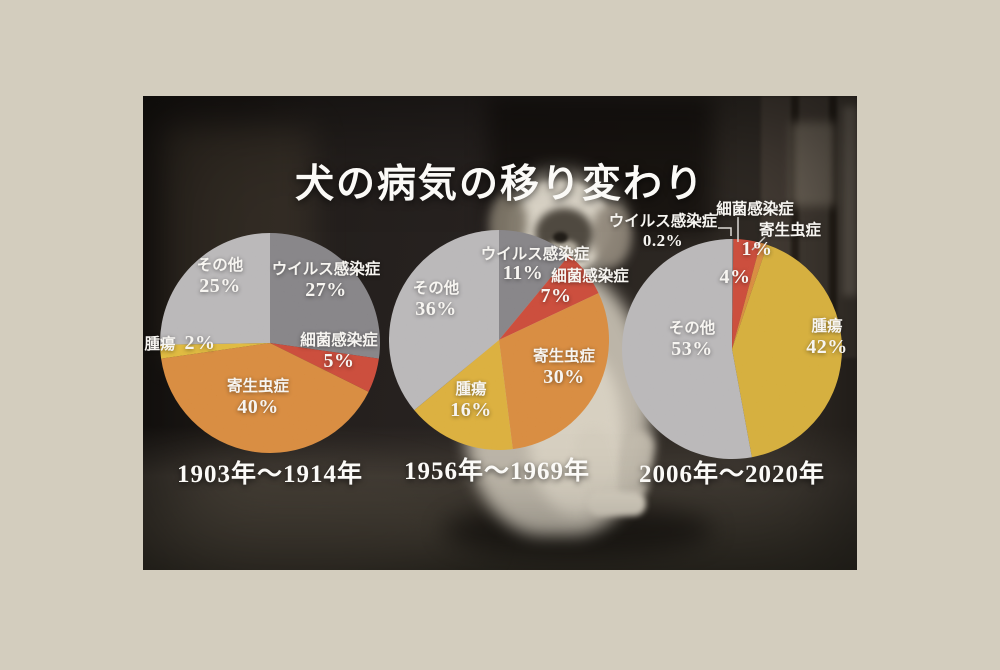  I want to click on slice-percent: 16%, so click(471, 410).